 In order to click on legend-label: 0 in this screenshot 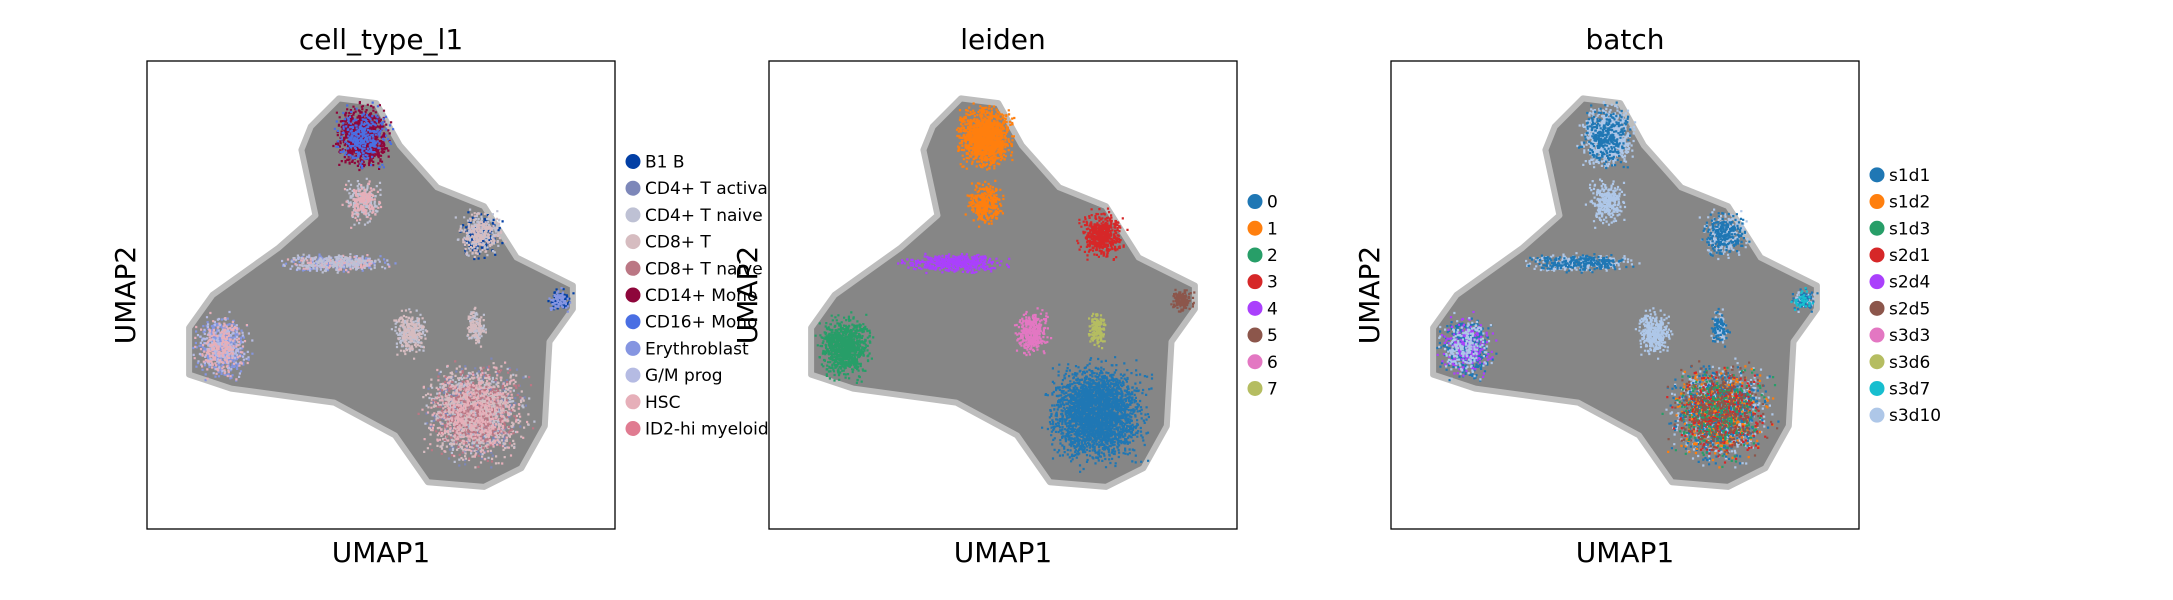, I will do `click(1272, 203)`.